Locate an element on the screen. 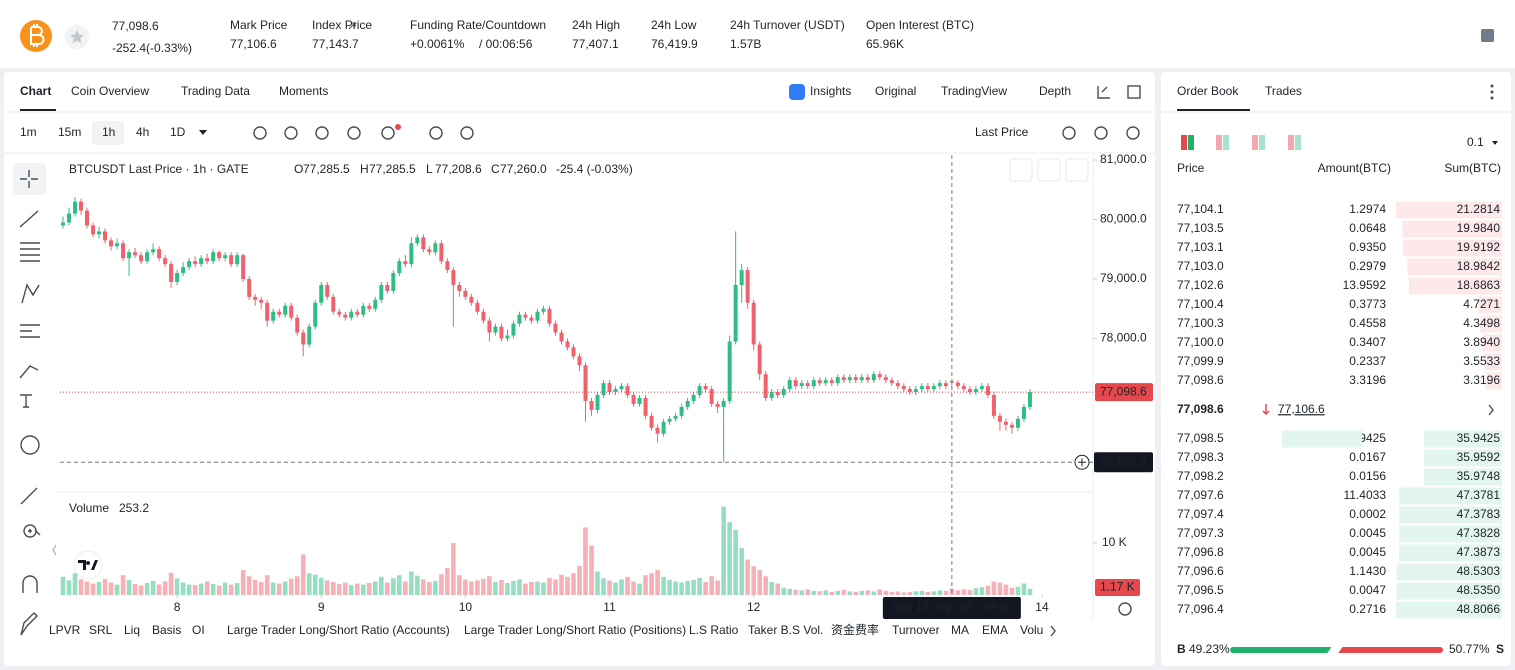 The image size is (1515, 670). ob-tab: Order Book is located at coordinates (1208, 91).